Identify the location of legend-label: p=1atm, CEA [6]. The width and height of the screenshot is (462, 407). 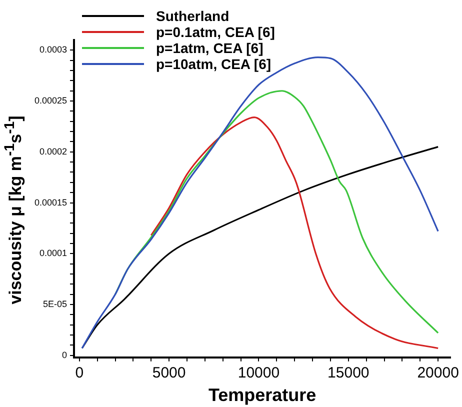
(210, 48).